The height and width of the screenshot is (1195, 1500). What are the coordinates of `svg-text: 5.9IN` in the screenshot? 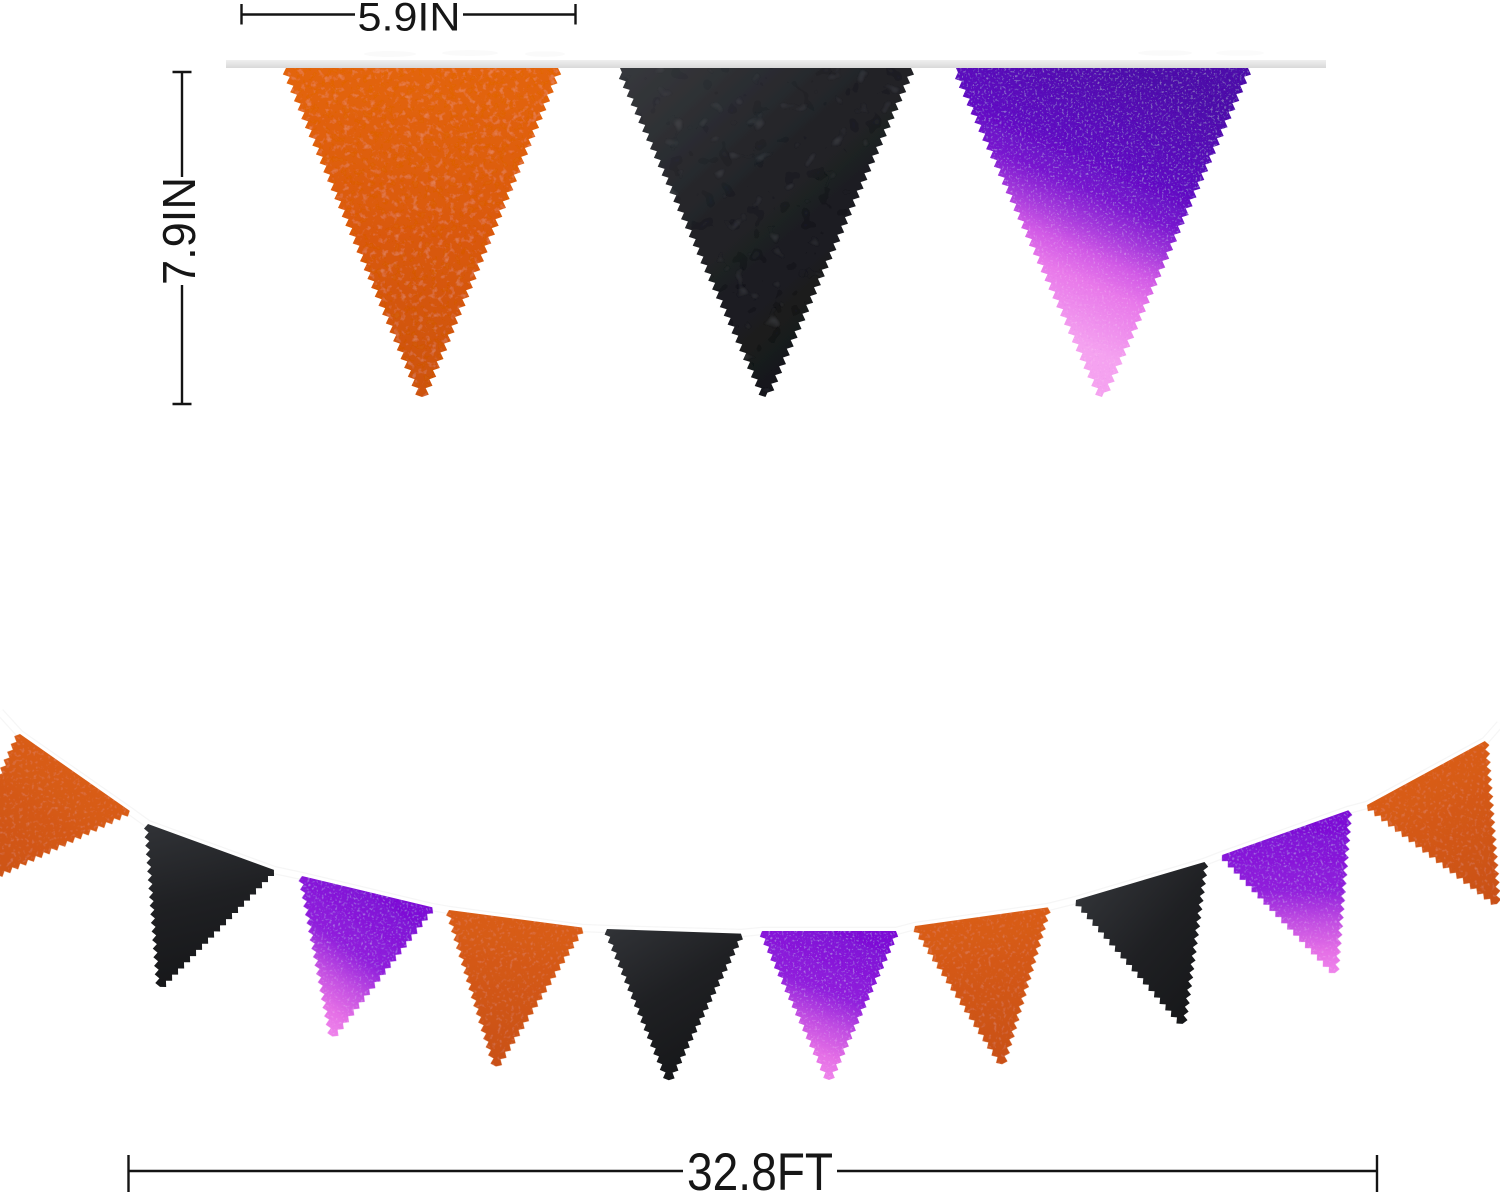 It's located at (409, 20).